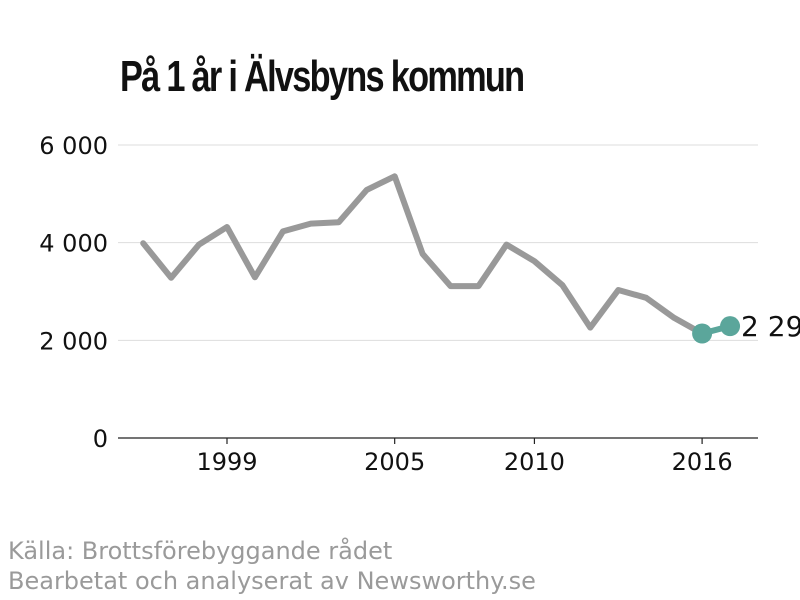 The image size is (800, 600). I want to click on x-tick-label: 2016, so click(702, 462).